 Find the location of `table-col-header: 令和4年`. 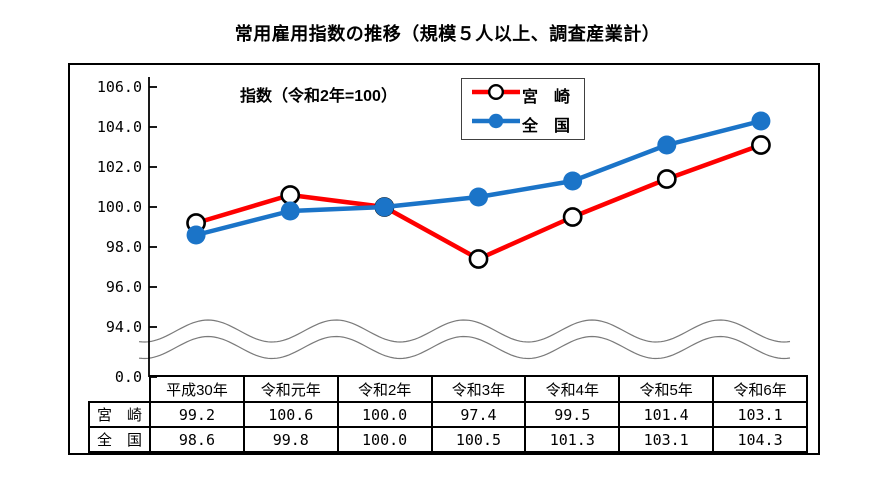

table-col-header: 令和4年 is located at coordinates (572, 389).